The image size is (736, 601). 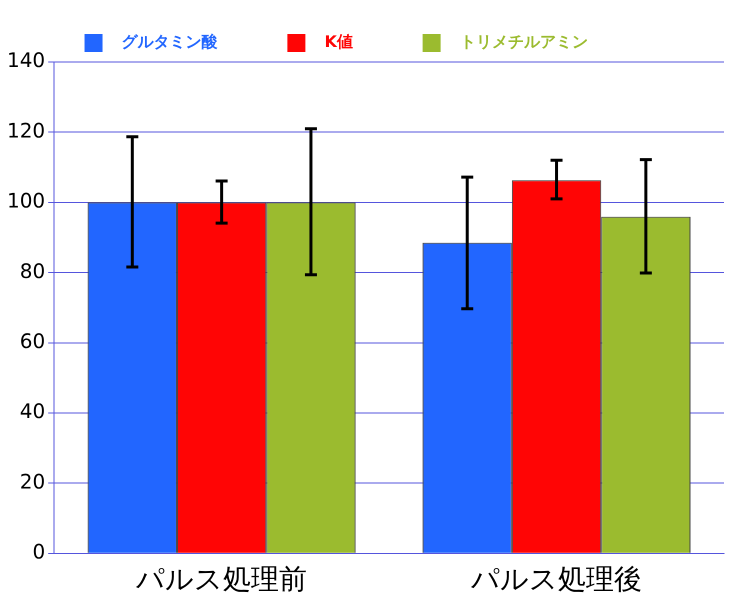 What do you see at coordinates (221, 579) in the screenshot?
I see `x-tick-label: パルス処理前` at bounding box center [221, 579].